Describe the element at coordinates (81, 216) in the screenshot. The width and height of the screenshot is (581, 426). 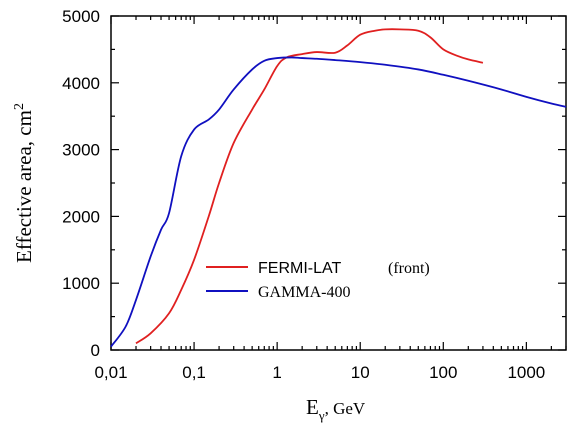
I see `y-tick-label: 2000` at that location.